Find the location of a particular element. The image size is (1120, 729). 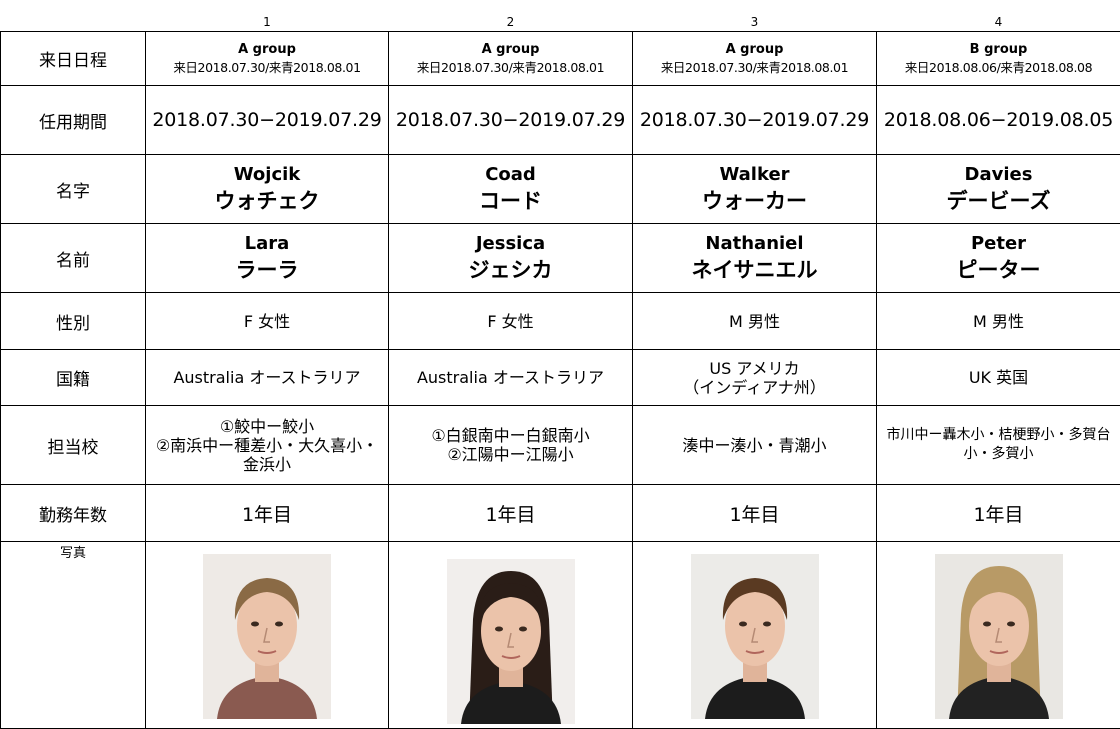

corner is located at coordinates (73, 16).